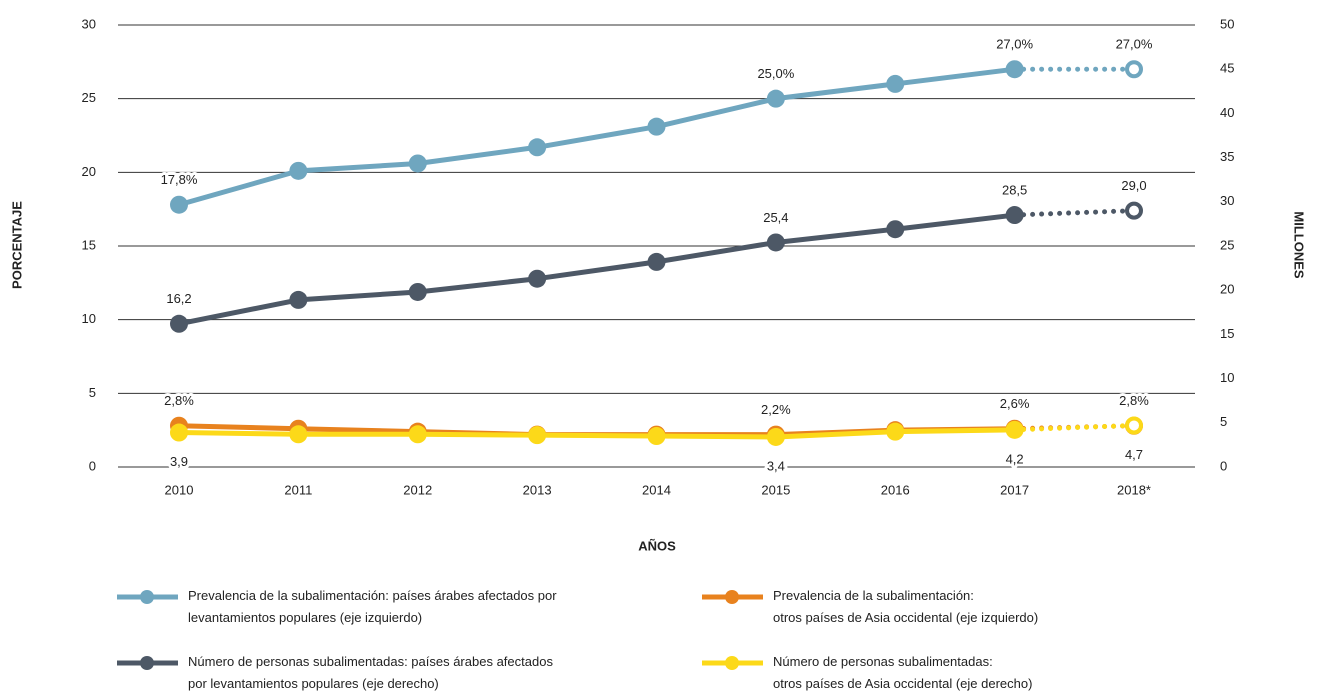 This screenshot has height=695, width=1318. What do you see at coordinates (298, 489) in the screenshot?
I see `x-tick-label: 2011` at bounding box center [298, 489].